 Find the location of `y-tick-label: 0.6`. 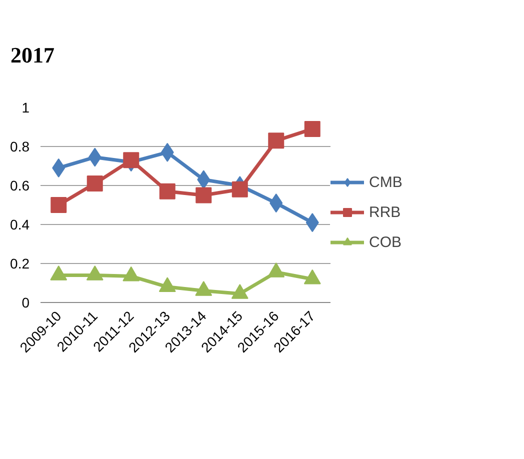

y-tick-label: 0.6 is located at coordinates (20, 186).